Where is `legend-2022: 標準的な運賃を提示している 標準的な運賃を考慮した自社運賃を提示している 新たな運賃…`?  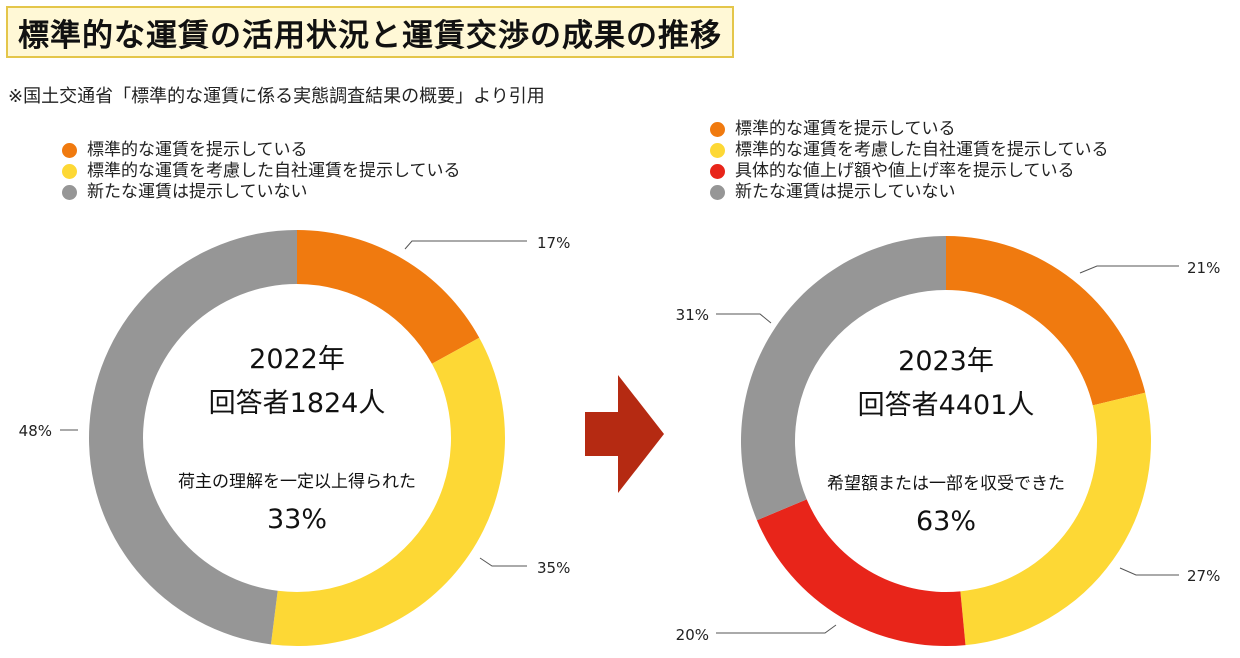 legend-2022: 標準的な運賃を提示している 標準的な運賃を考慮した自社運賃を提示している 新たな運賃… is located at coordinates (261, 171).